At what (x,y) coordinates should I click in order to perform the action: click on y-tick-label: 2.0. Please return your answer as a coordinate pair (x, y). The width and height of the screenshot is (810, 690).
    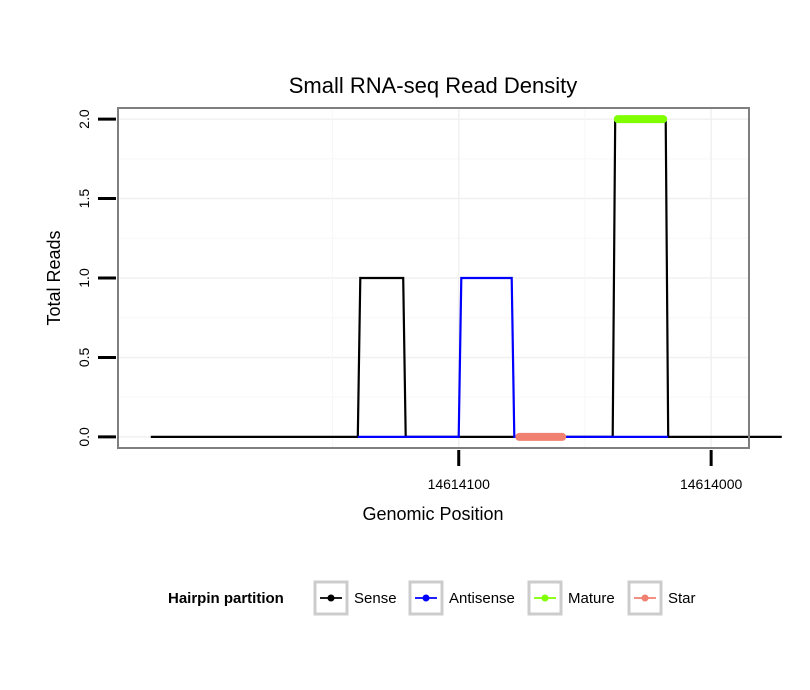
    Looking at the image, I should click on (84, 119).